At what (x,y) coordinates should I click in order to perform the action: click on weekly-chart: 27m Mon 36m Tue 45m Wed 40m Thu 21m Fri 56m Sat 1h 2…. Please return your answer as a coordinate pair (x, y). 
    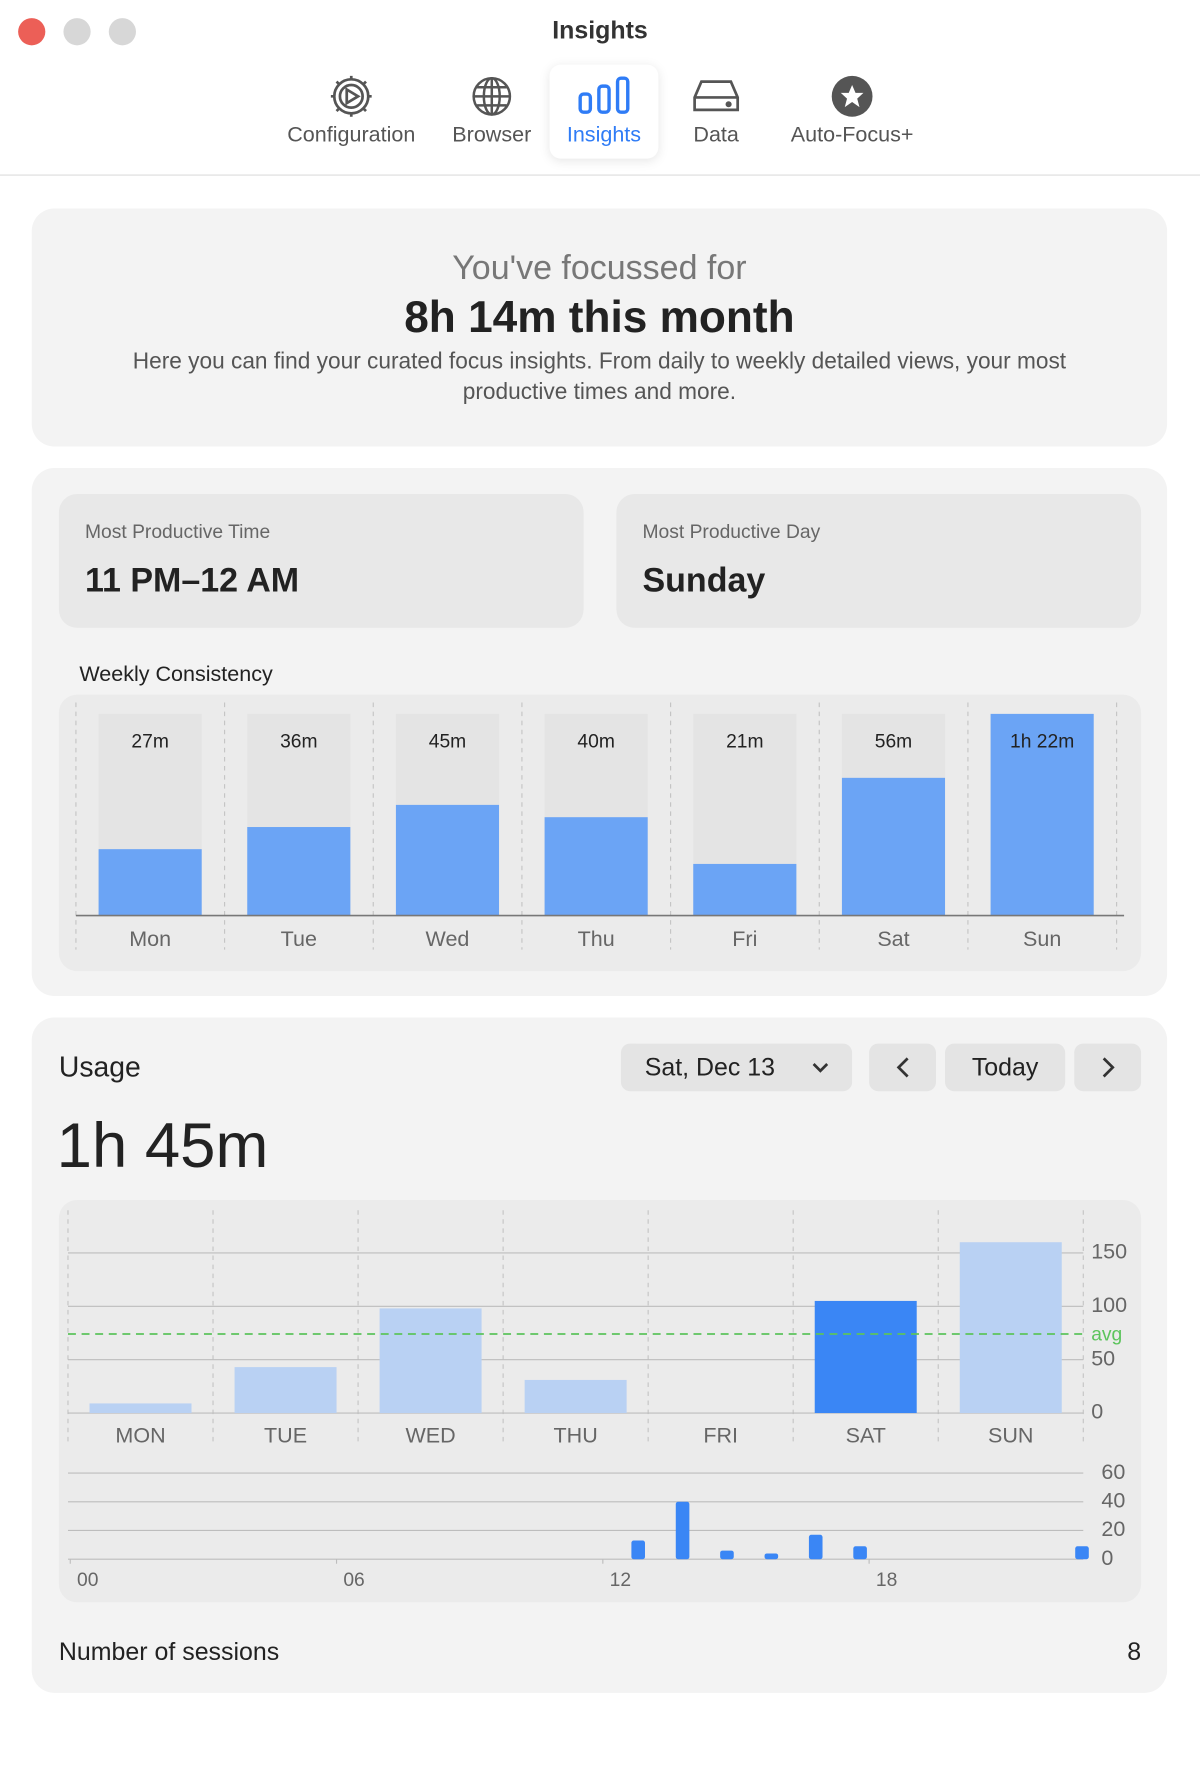
    Looking at the image, I should click on (600, 826).